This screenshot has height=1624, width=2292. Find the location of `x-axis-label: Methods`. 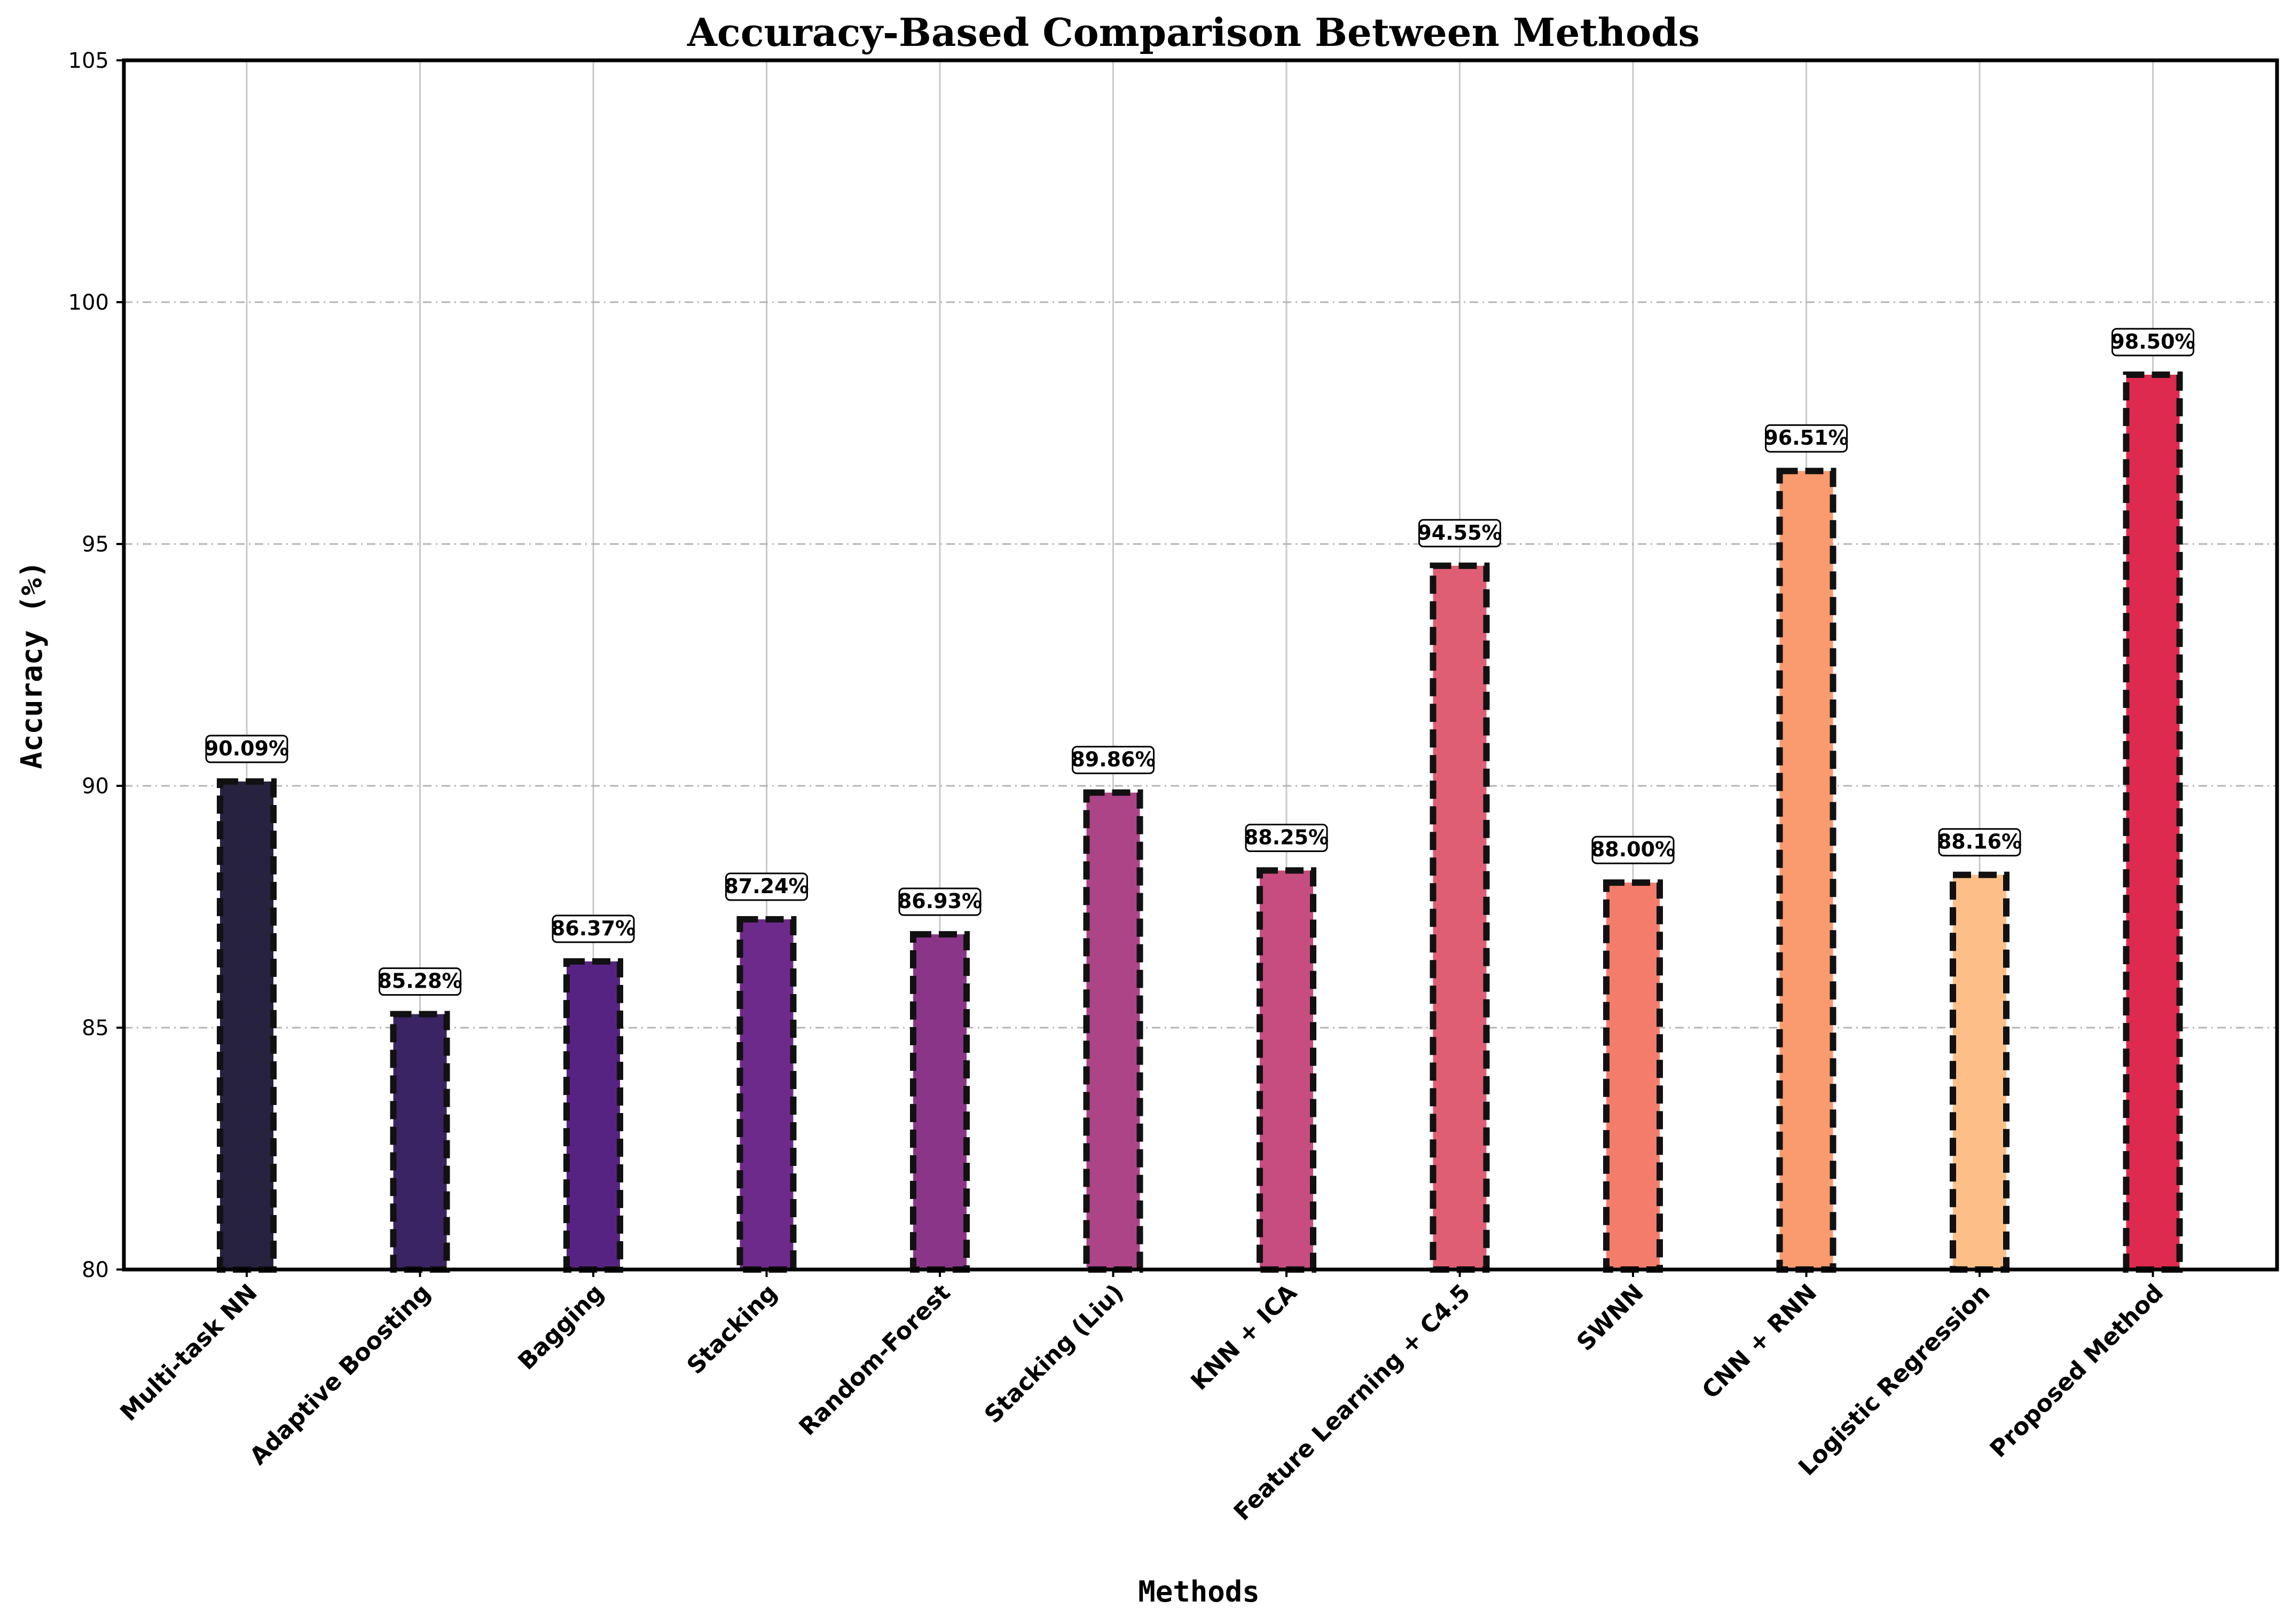

x-axis-label: Methods is located at coordinates (1199, 1592).